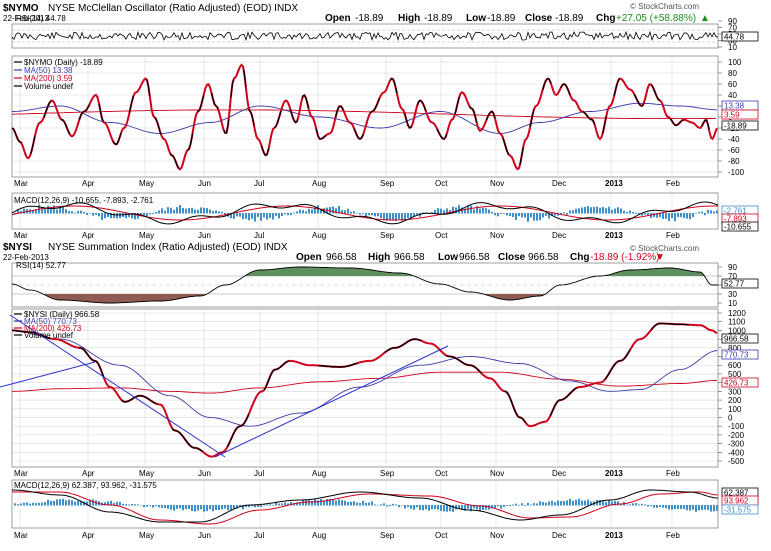 Image resolution: width=771 pixels, height=551 pixels. I want to click on top-month-7: Oct, so click(441, 183).